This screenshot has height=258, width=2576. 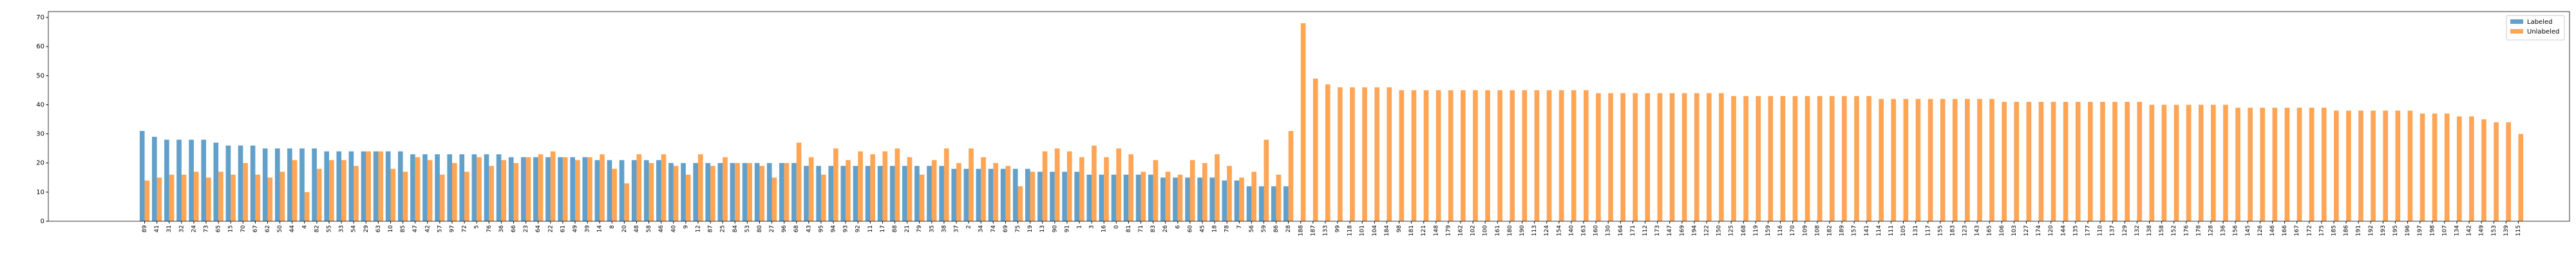 I want to click on x-tick-label: 107, so click(x=2444, y=231).